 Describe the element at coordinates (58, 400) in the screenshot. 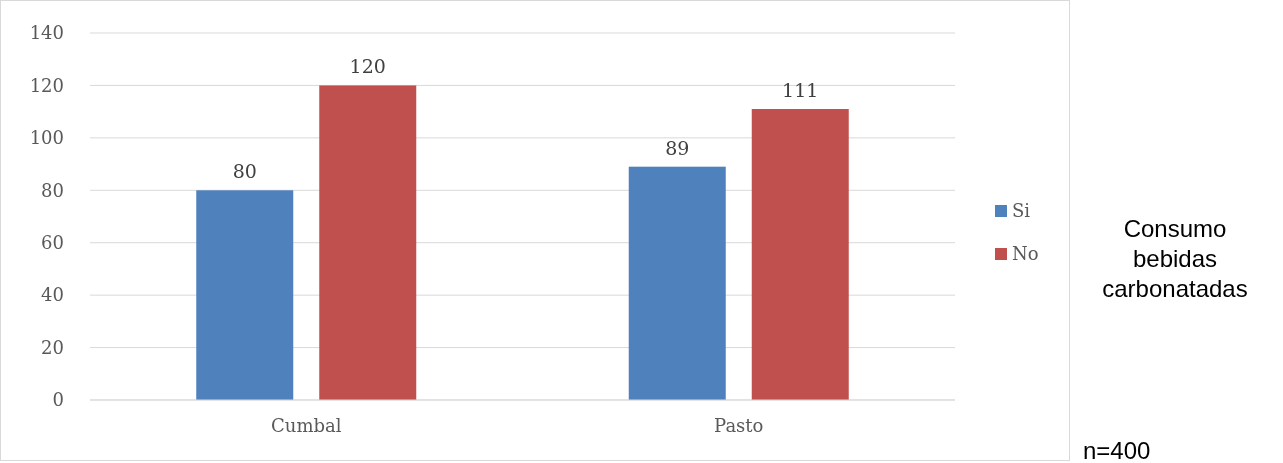

I see `y-tick-label: 0` at that location.